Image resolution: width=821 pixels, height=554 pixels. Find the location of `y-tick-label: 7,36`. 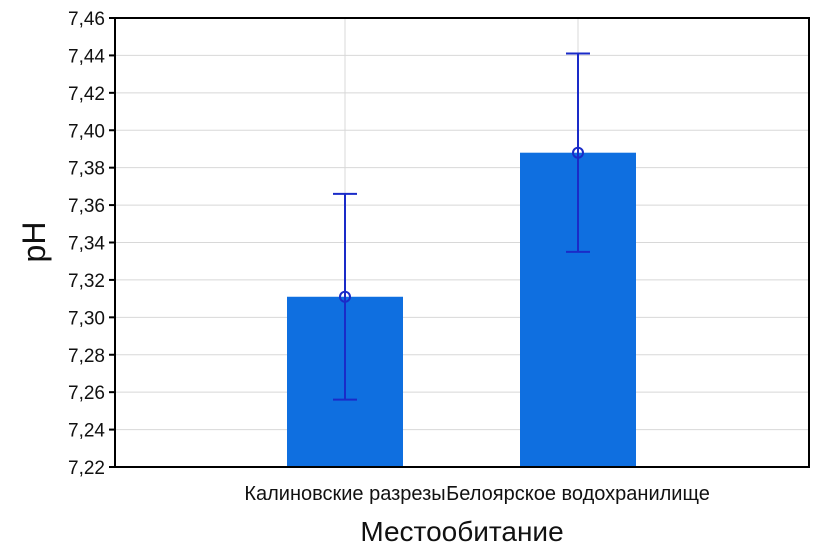

y-tick-label: 7,36 is located at coordinates (86, 206).